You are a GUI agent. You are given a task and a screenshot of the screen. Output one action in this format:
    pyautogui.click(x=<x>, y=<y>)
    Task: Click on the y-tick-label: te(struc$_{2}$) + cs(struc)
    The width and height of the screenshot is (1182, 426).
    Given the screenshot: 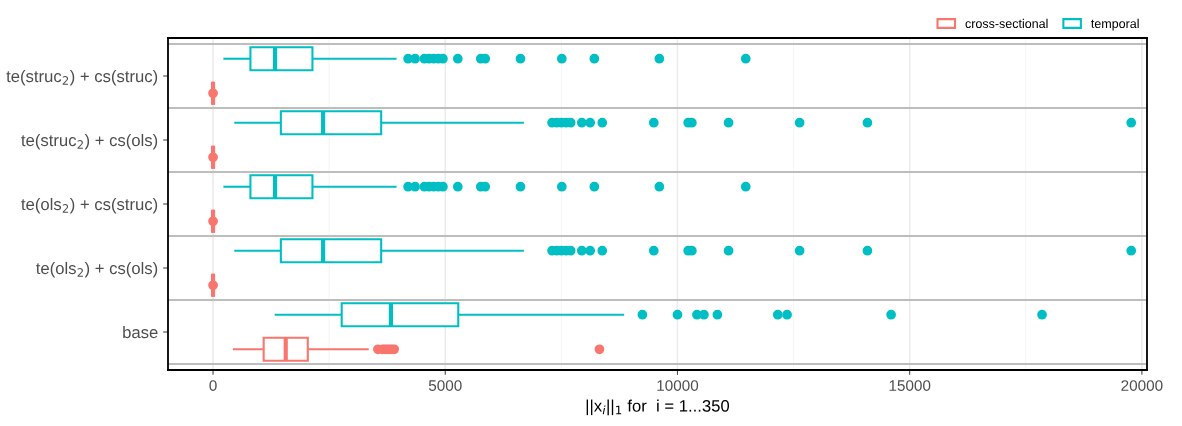 What is the action you would take?
    pyautogui.click(x=82, y=77)
    